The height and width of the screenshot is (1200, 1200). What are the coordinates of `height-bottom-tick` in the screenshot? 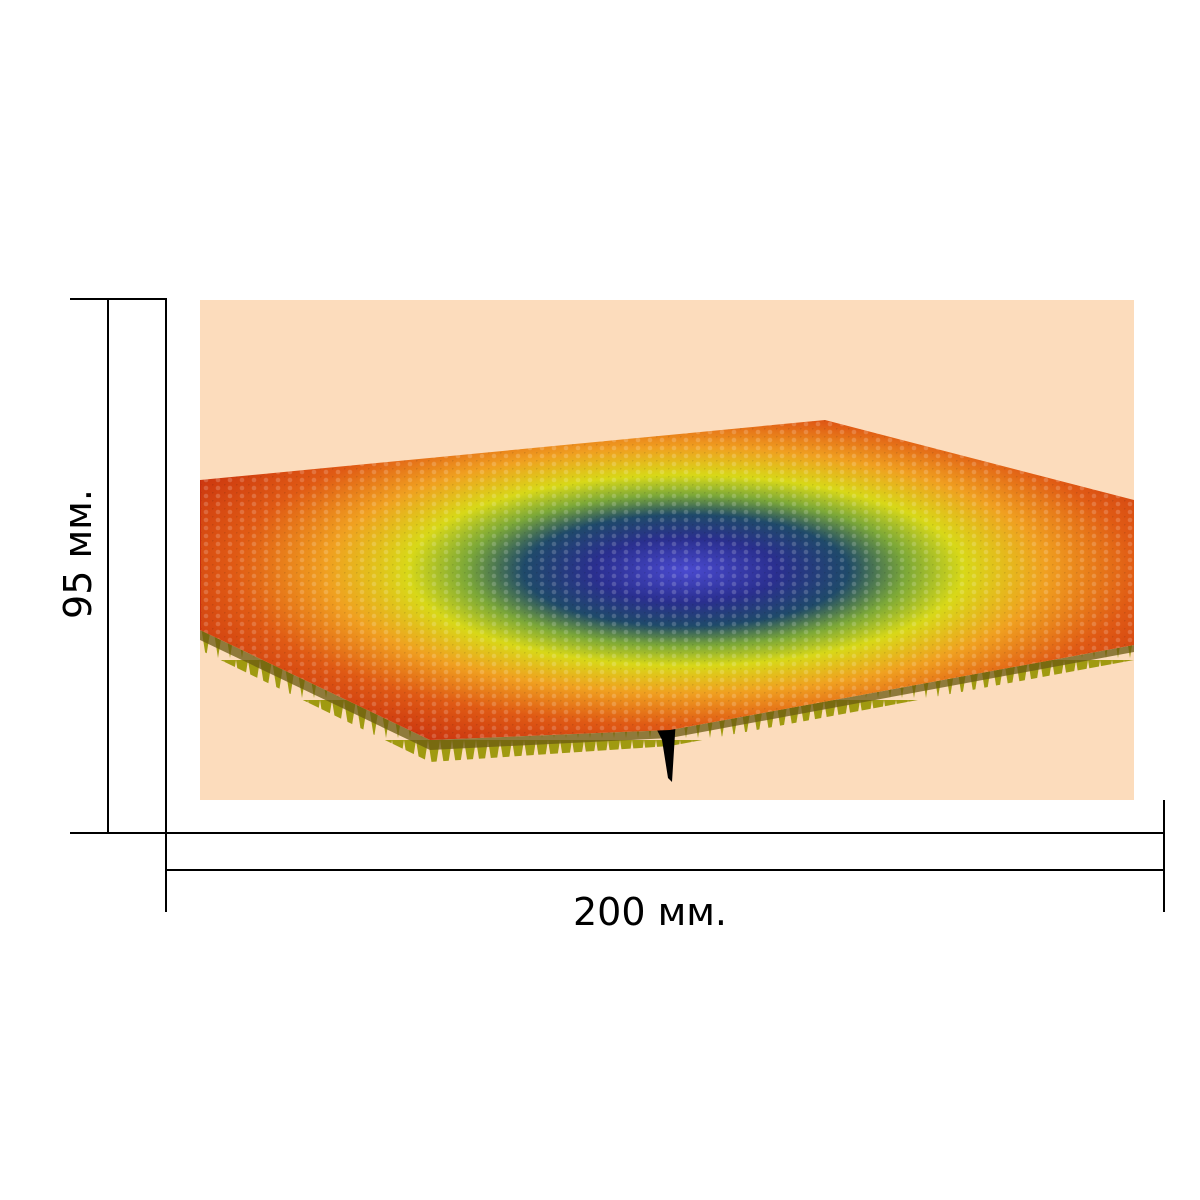 It's located at (118, 833).